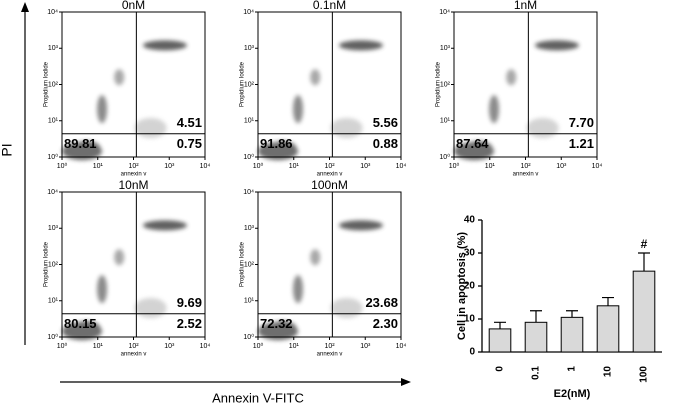  Describe the element at coordinates (80, 323) in the screenshot. I see `quadrant-lower-left: 80.15` at that location.